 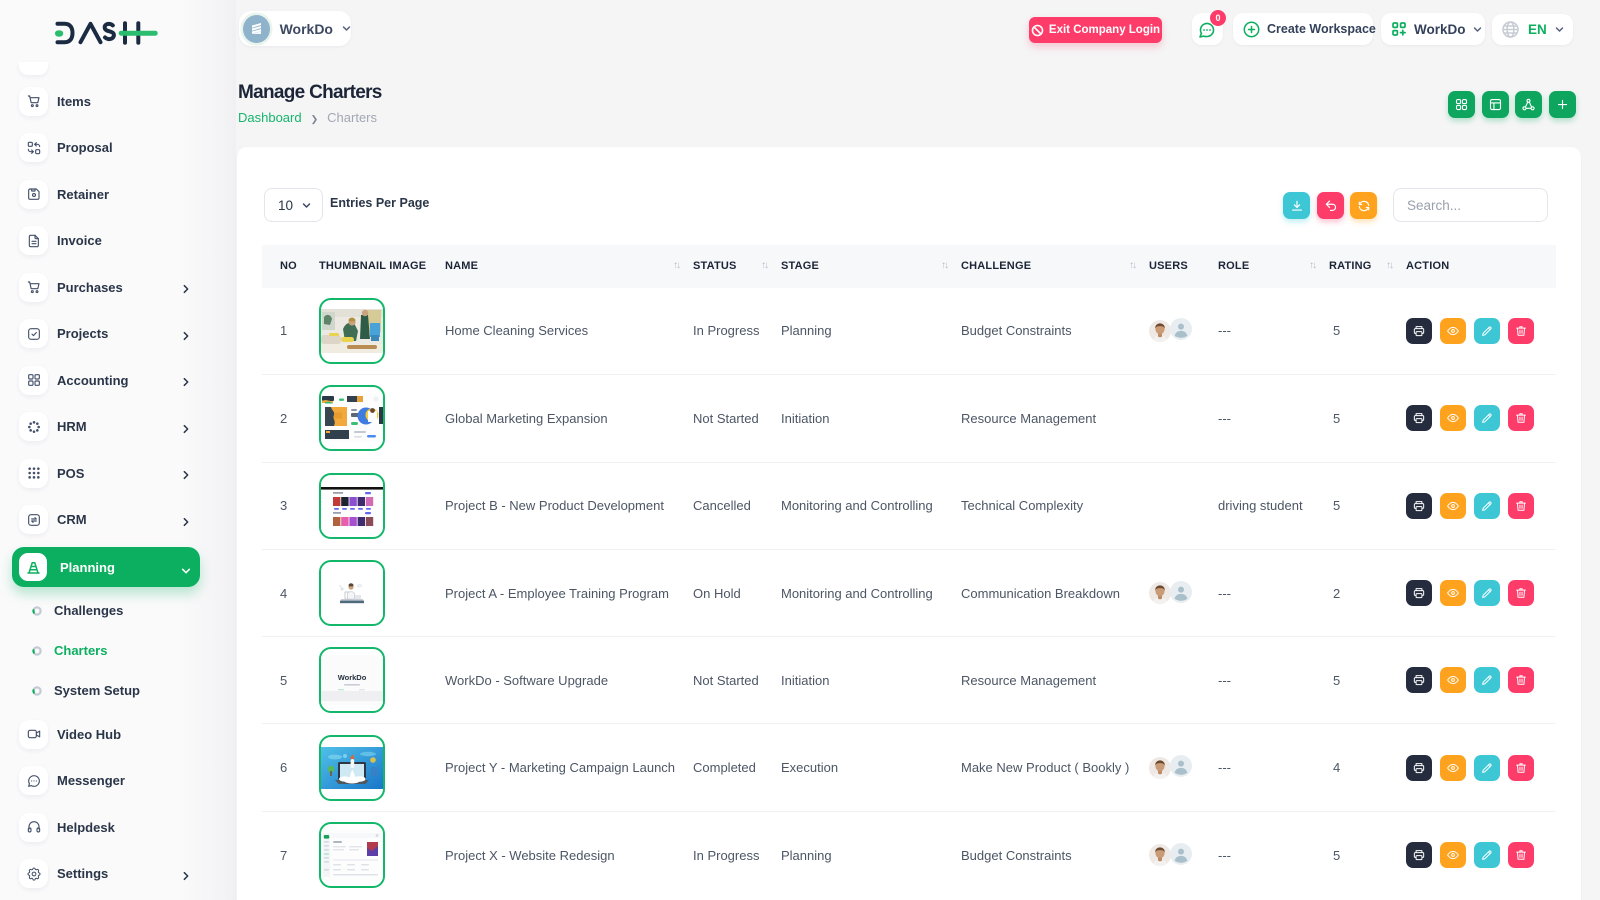 I want to click on svg-text: WorkDo, so click(x=352, y=677).